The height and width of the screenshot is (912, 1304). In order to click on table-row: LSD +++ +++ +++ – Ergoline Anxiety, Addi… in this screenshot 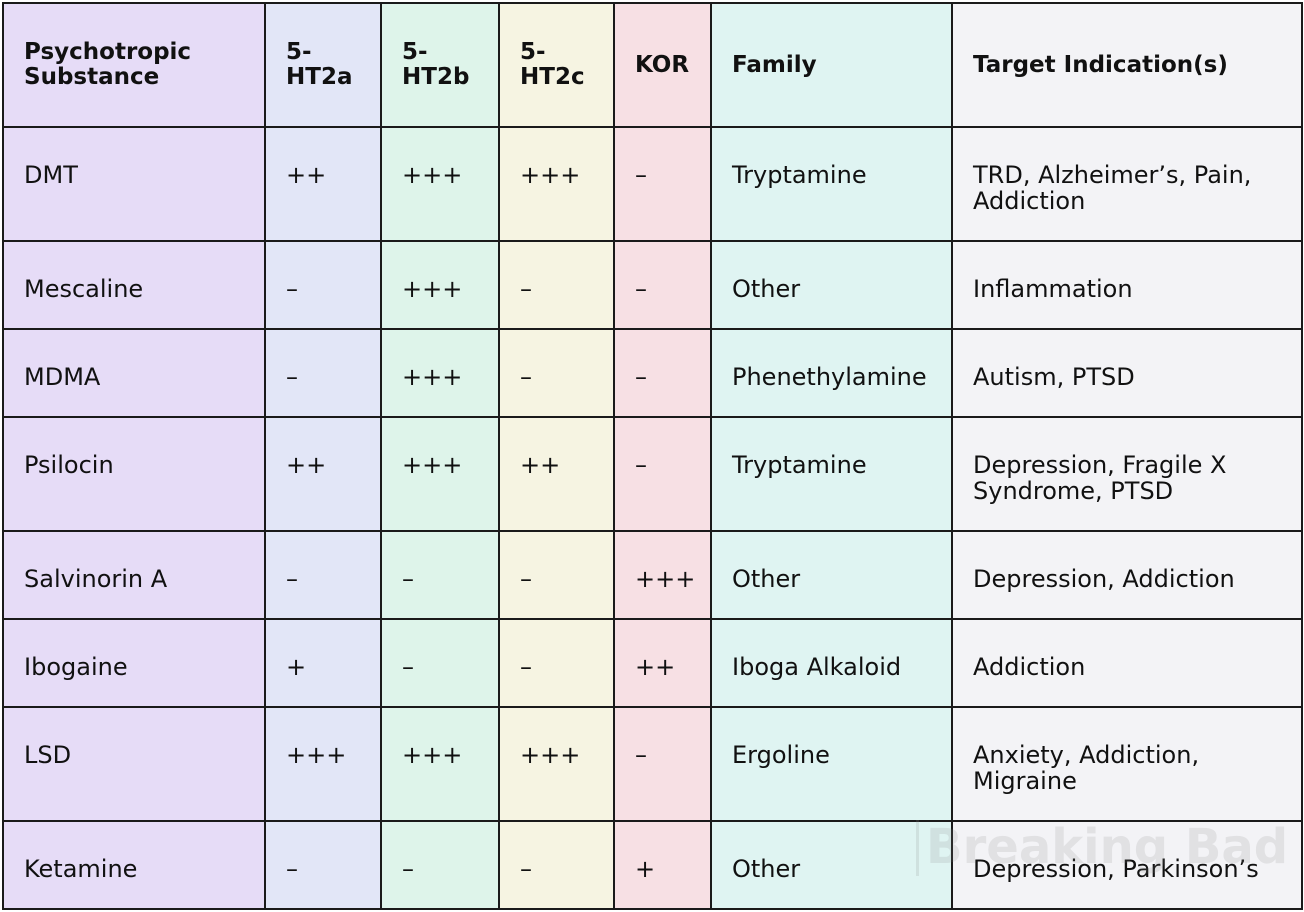, I will do `click(652, 764)`.